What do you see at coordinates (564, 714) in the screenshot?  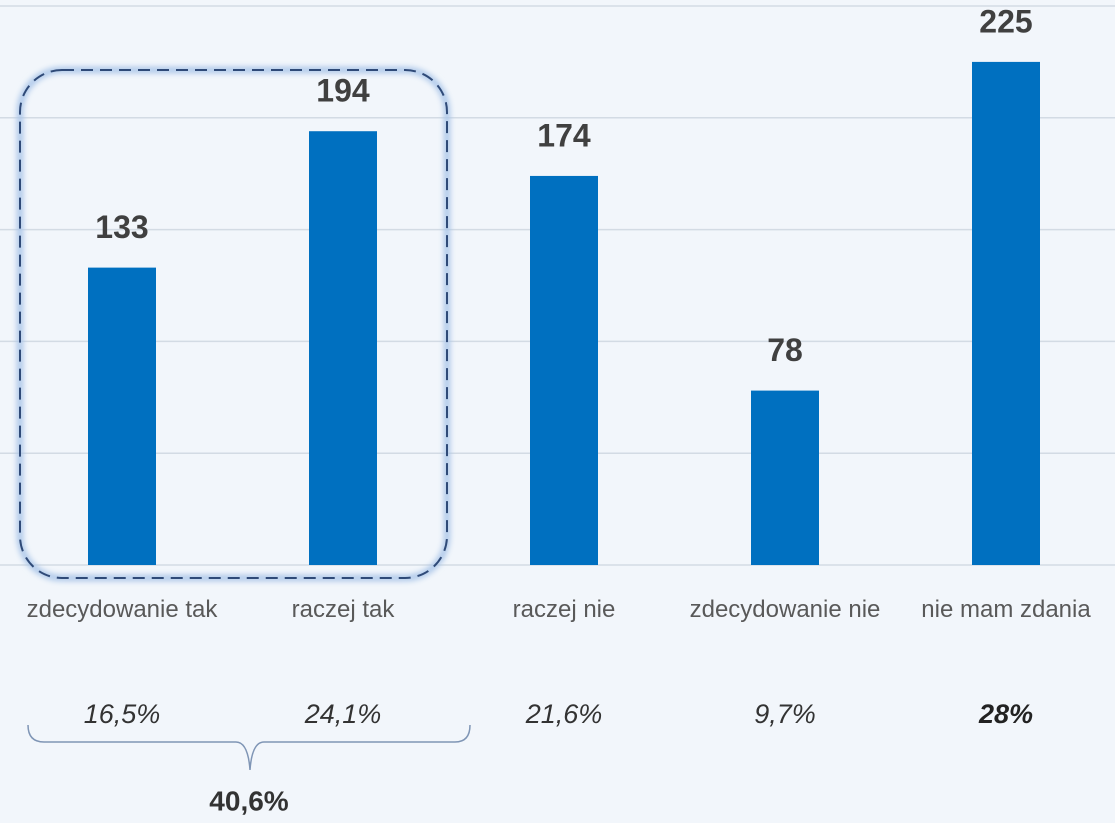 I see `share-label: 21,6%` at bounding box center [564, 714].